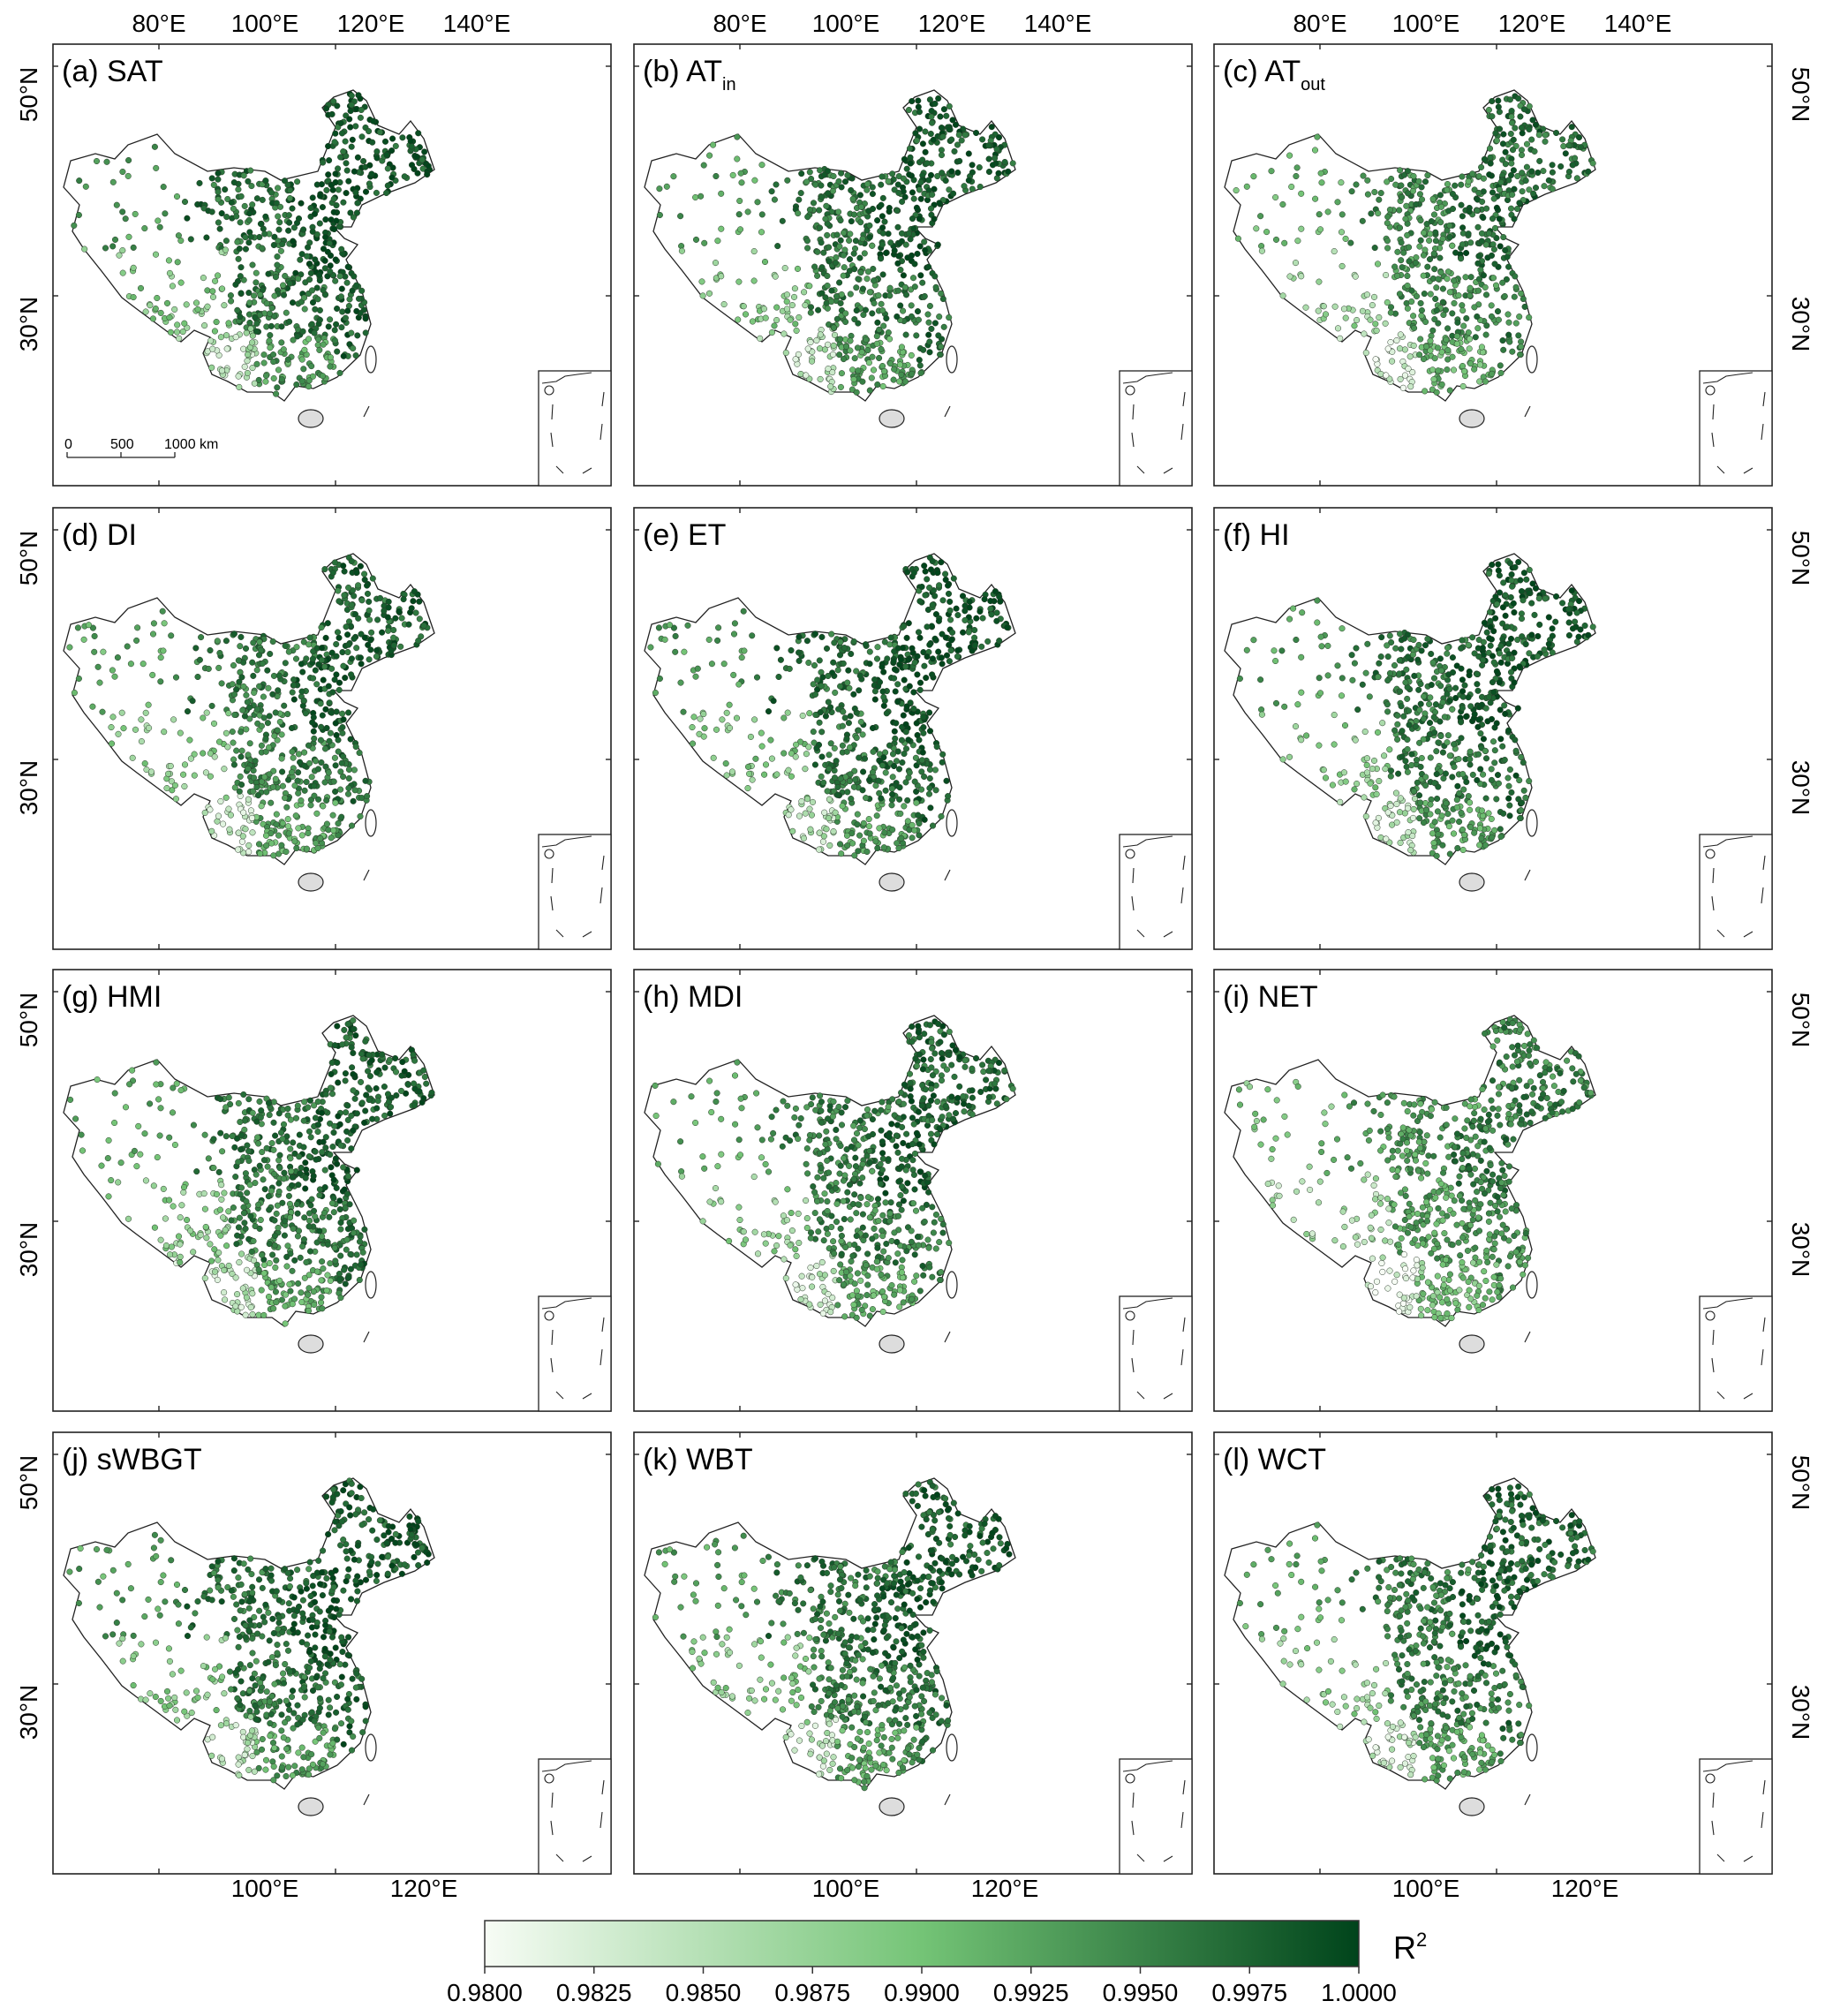 Image resolution: width=1825 pixels, height=2016 pixels. Describe the element at coordinates (1140, 469) in the screenshot. I see `nine-dash-line` at that location.